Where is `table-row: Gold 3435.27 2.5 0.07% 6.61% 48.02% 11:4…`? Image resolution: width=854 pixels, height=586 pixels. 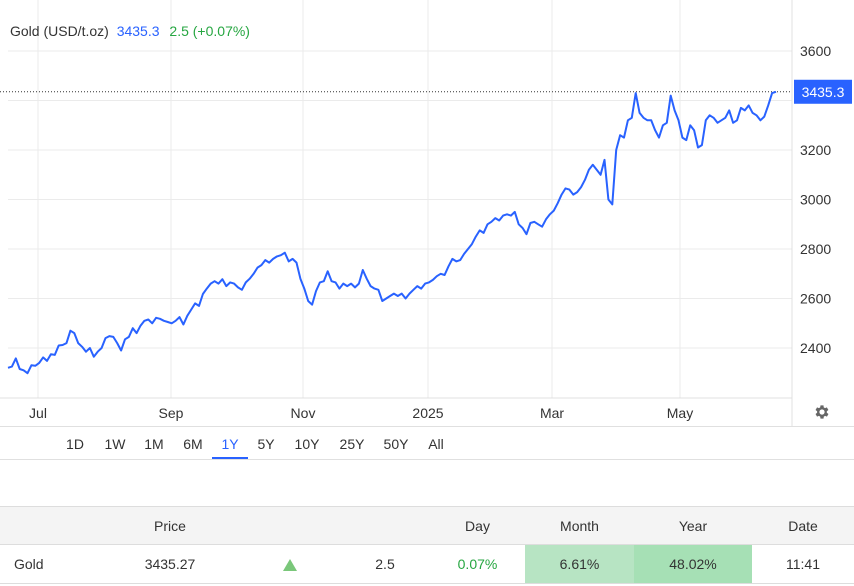 table-row: Gold 3435.27 2.5 0.07% 6.61% 48.02% 11:4… is located at coordinates (427, 564).